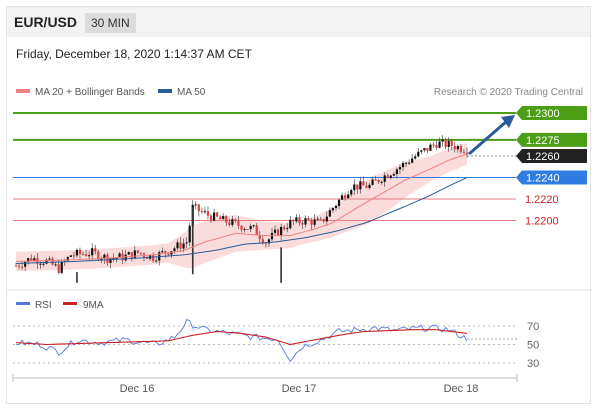 This screenshot has height=409, width=598. I want to click on symbol-title: EUR/USD, so click(46, 22).